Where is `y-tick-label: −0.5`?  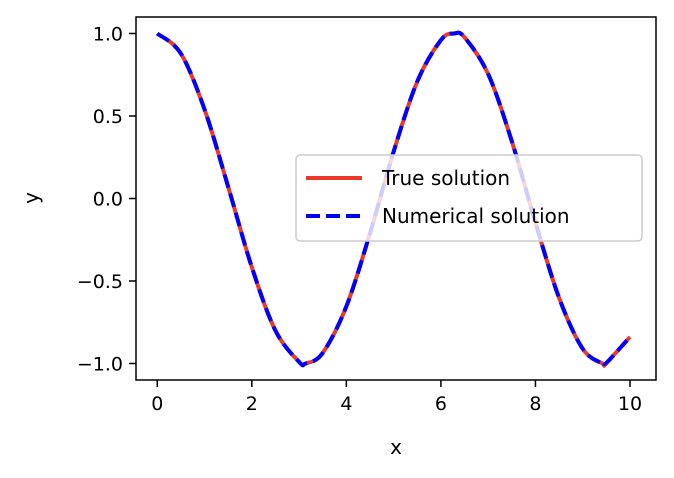
y-tick-label: −0.5 is located at coordinates (100, 282).